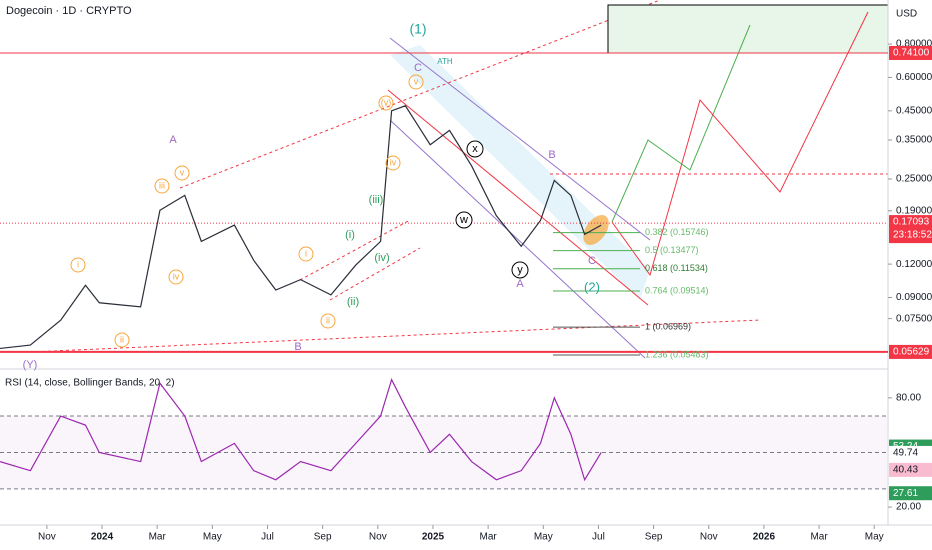 This screenshot has width=932, height=550. What do you see at coordinates (764, 537) in the screenshot?
I see `time-tick-label: 2026` at bounding box center [764, 537].